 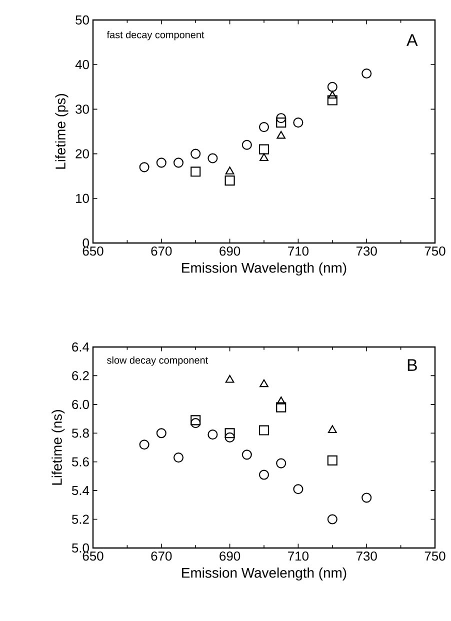 I want to click on y-tick-label: 0, so click(x=85, y=243).